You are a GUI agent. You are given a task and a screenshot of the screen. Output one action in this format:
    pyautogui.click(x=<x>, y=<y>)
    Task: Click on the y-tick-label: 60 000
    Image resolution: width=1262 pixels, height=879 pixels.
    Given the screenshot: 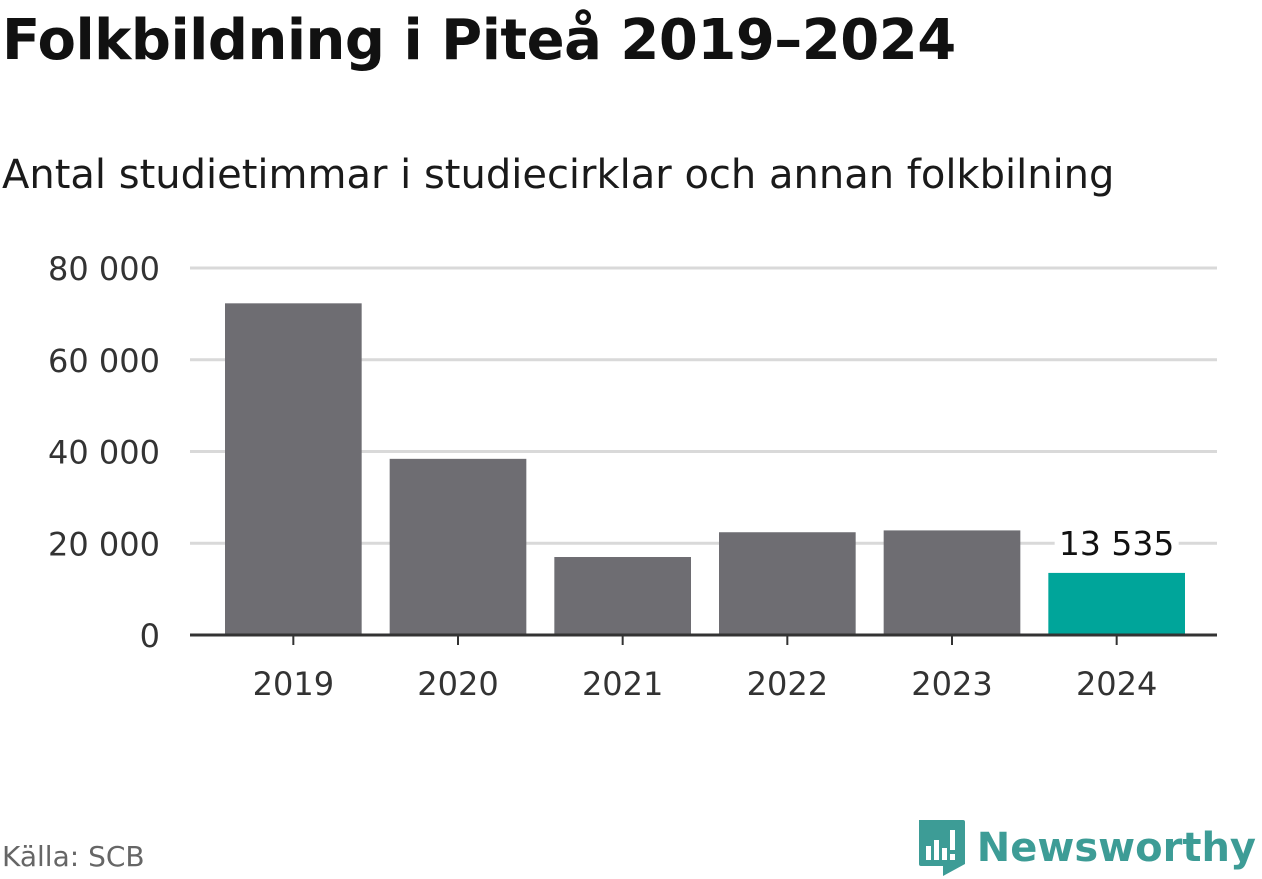 What is the action you would take?
    pyautogui.click(x=104, y=361)
    